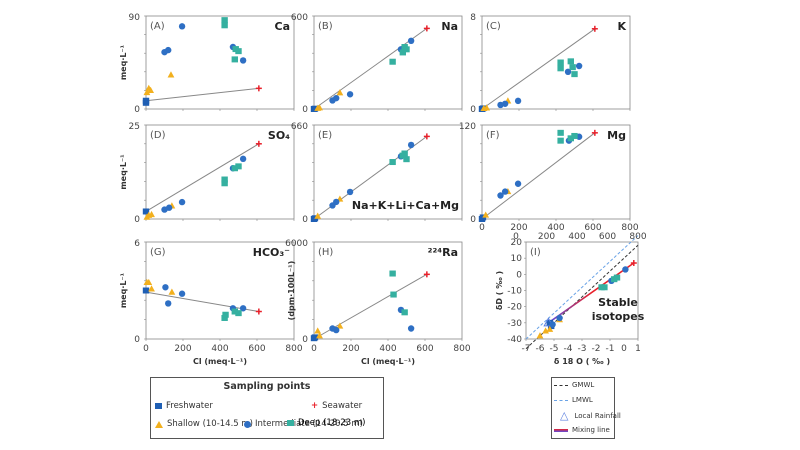 The image size is (800, 450). What do you see at coordinates (303, 424) in the screenshot?
I see `legend-item-intermediate: Intermediate (14-20.5 m)` at bounding box center [303, 424].